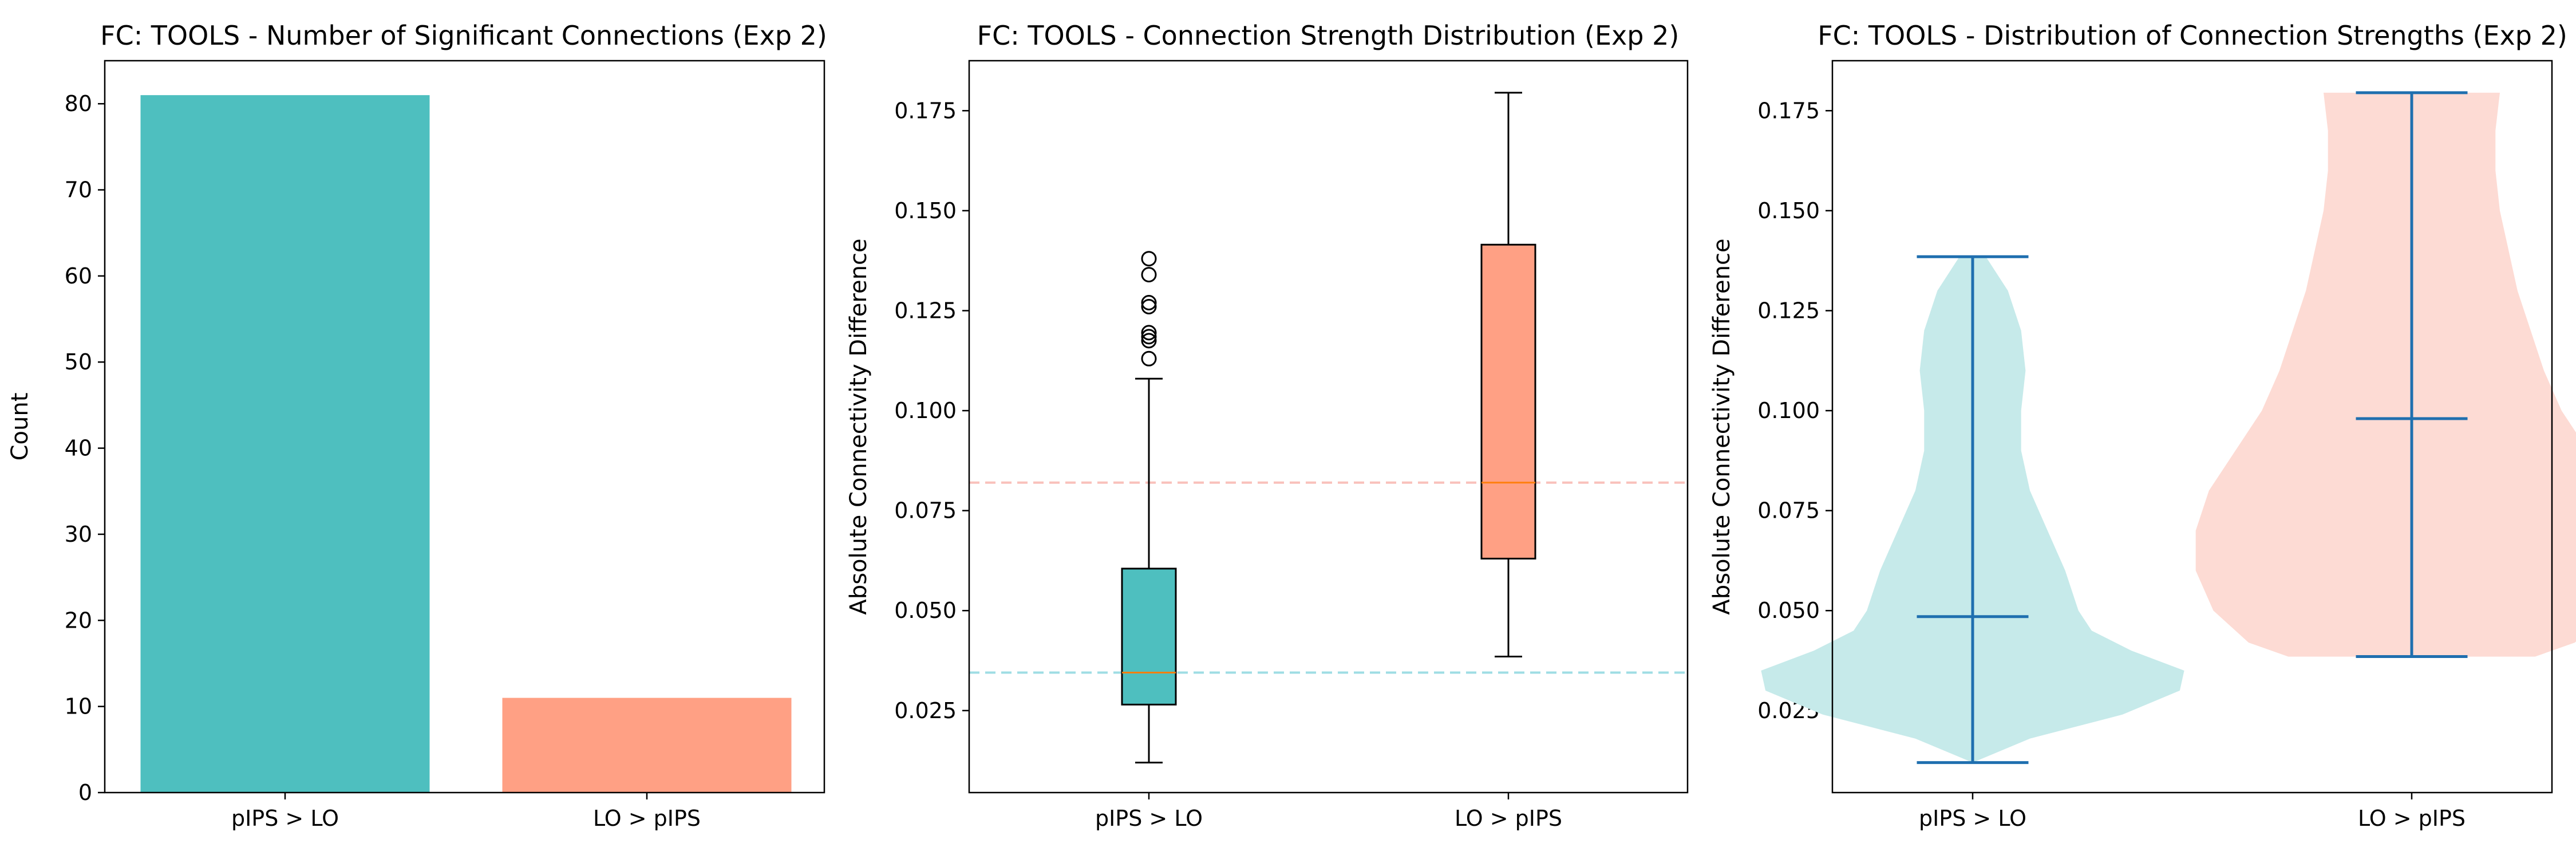 Image resolution: width=2576 pixels, height=859 pixels. What do you see at coordinates (78, 103) in the screenshot?
I see `y-tick-label: 80` at bounding box center [78, 103].